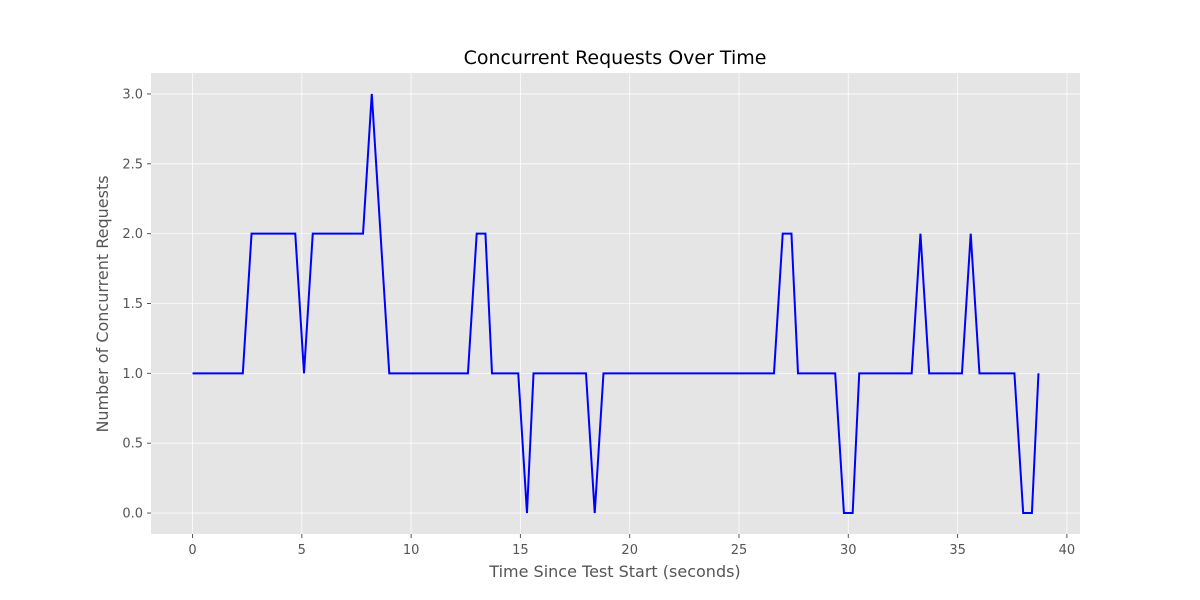  What do you see at coordinates (132, 374) in the screenshot?
I see `y-tick-label: 1.0` at bounding box center [132, 374].